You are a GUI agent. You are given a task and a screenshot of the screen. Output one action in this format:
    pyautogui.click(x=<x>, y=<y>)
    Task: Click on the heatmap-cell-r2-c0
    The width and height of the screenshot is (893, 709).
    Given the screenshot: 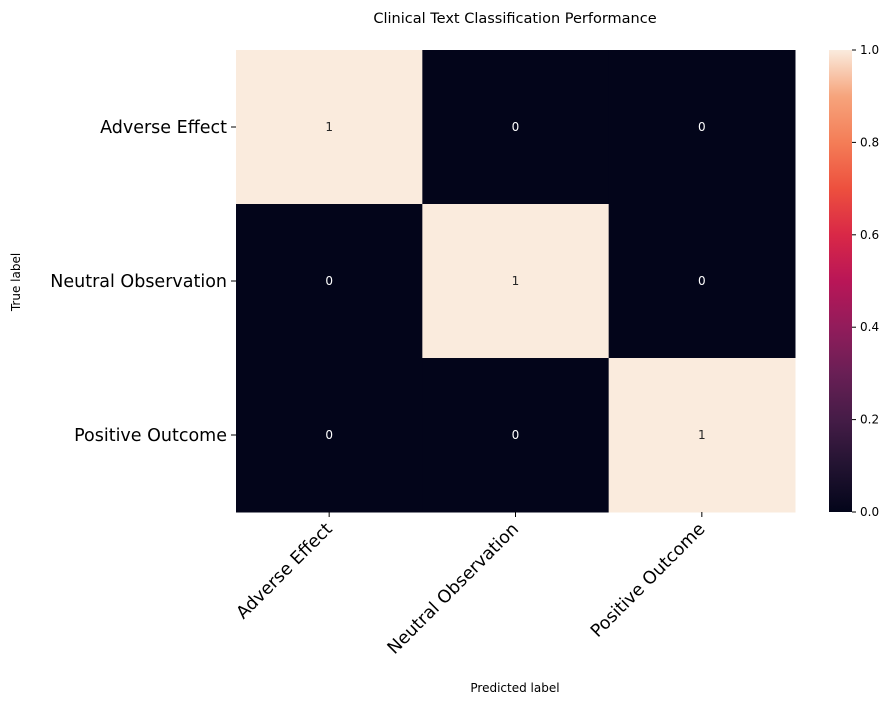 What is the action you would take?
    pyautogui.click(x=329, y=435)
    